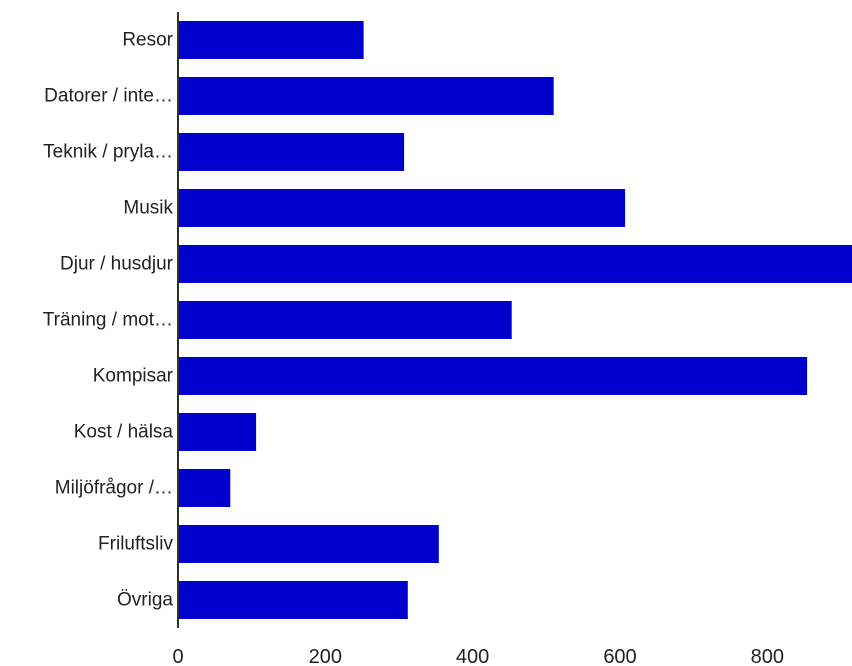 The image size is (852, 666). Describe the element at coordinates (472, 656) in the screenshot. I see `x-tick-label: 400` at that location.